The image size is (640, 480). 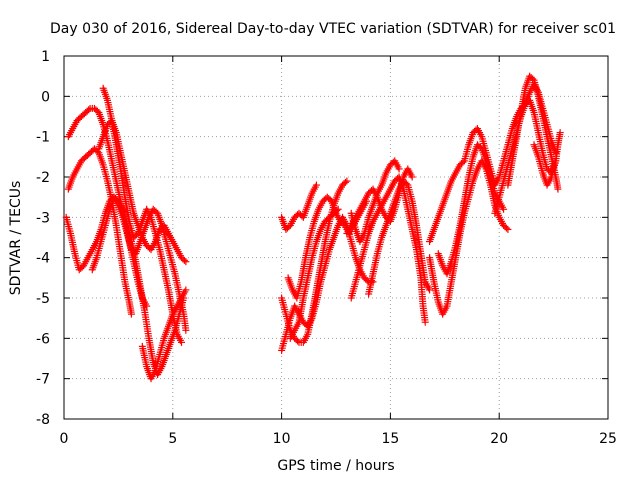 I want to click on x-tick-label: 5, so click(x=172, y=439).